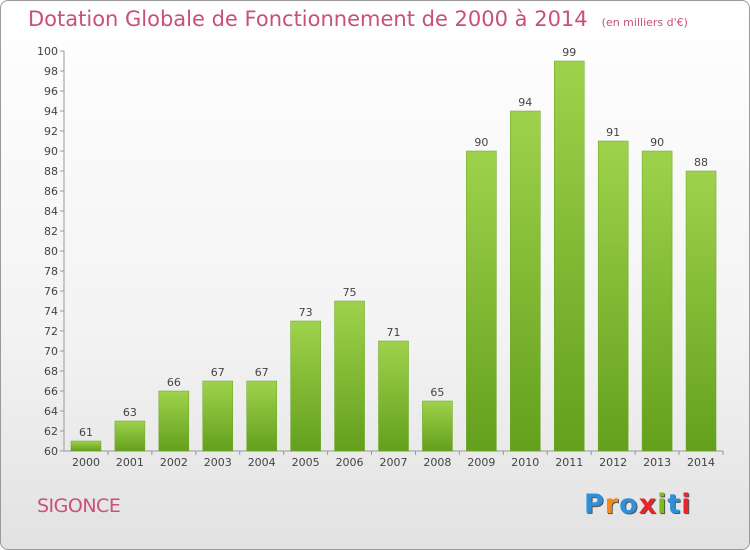  What do you see at coordinates (613, 462) in the screenshot?
I see `x-tick-label: 2012` at bounding box center [613, 462].